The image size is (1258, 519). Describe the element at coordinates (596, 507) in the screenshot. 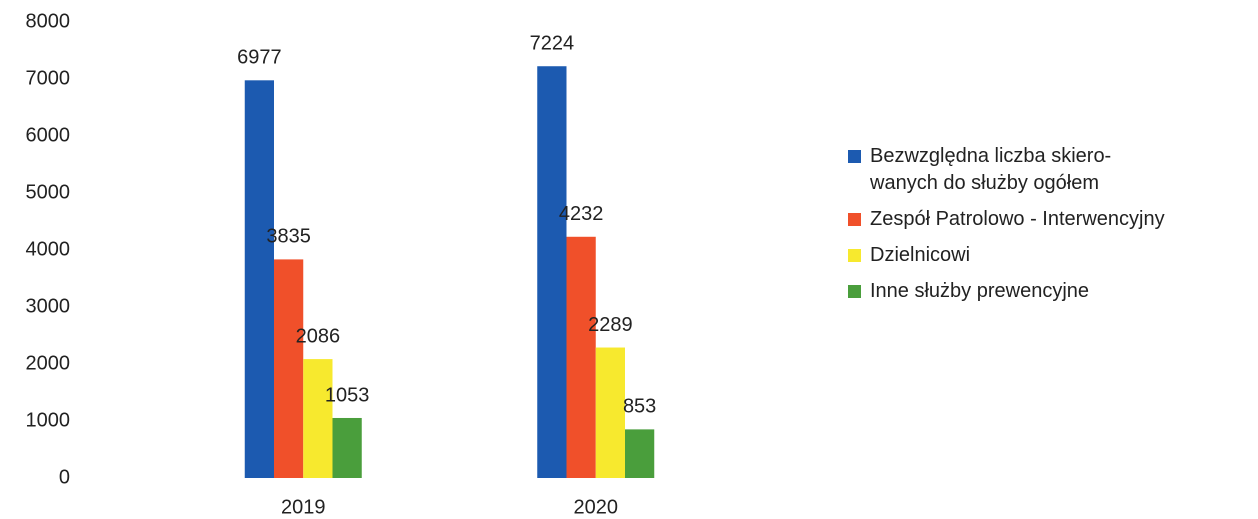

I see `x-tick-label: 2020` at that location.